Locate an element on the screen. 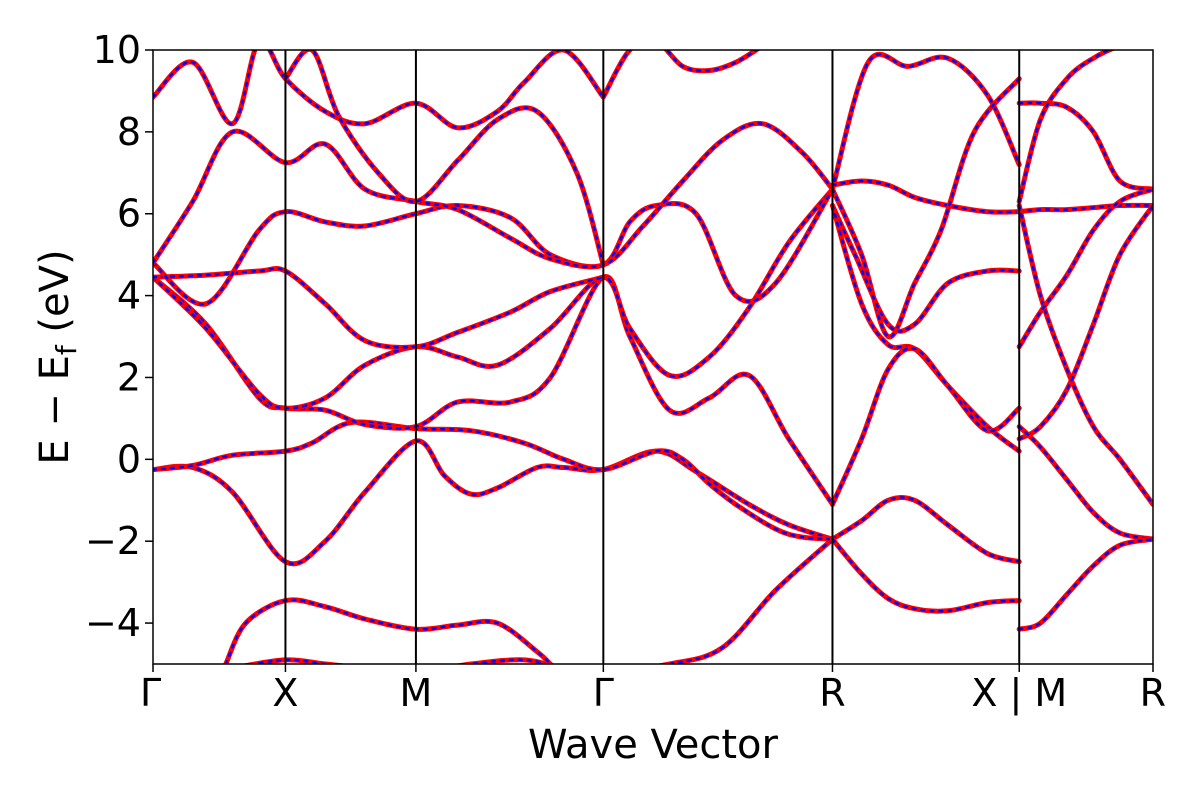  x-tick-label-6: R is located at coordinates (1153, 693).